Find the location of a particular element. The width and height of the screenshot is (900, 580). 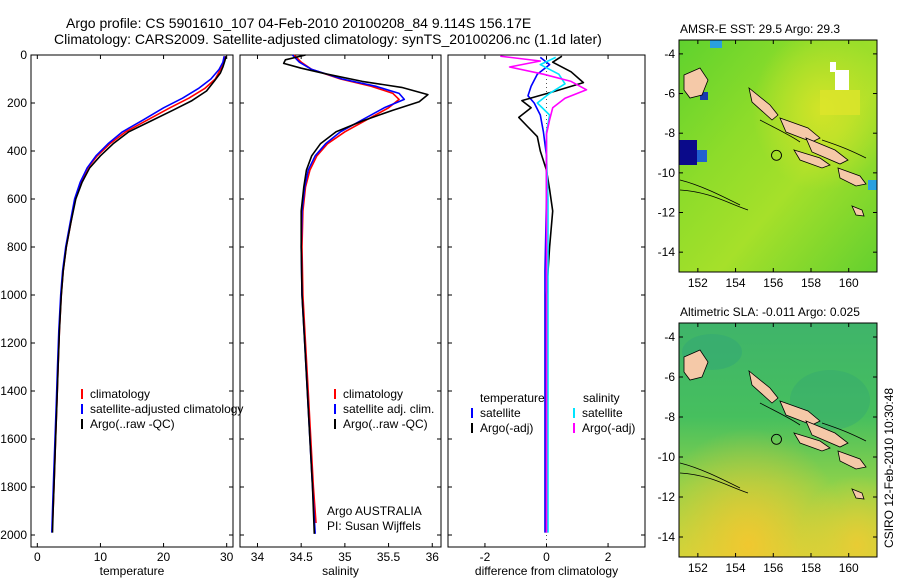

sst-map-ticks: 152 154 156 158 160 -4 -6 -8 -10 -12 -14 is located at coordinates (767, 165).